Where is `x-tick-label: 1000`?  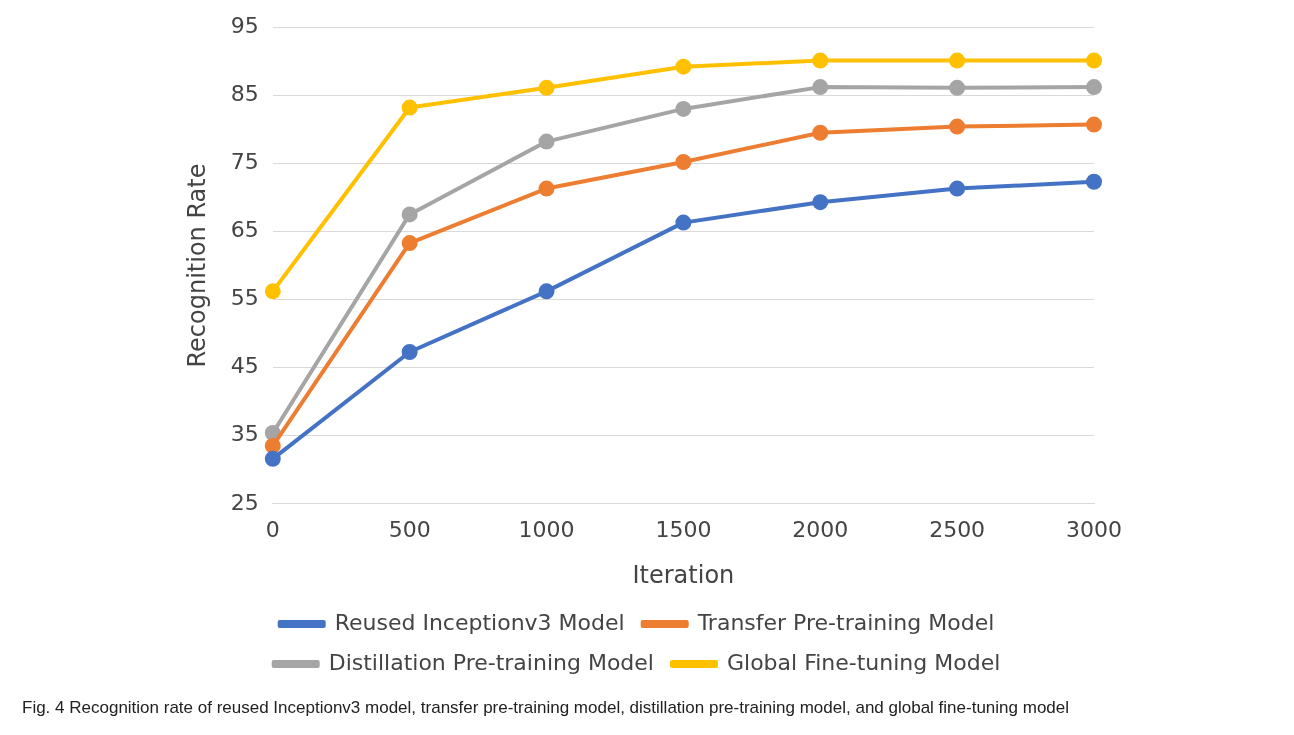 x-tick-label: 1000 is located at coordinates (546, 529).